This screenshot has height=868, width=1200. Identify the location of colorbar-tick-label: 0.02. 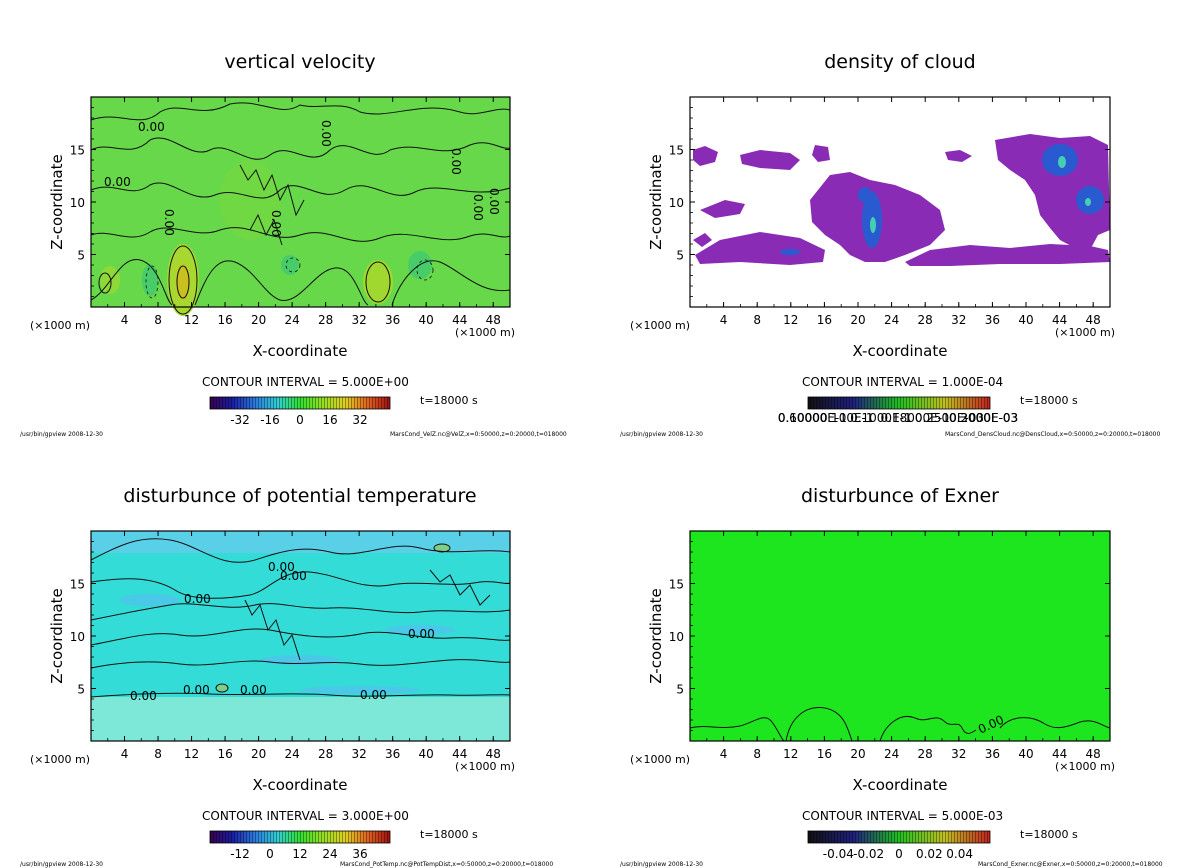
(929, 854).